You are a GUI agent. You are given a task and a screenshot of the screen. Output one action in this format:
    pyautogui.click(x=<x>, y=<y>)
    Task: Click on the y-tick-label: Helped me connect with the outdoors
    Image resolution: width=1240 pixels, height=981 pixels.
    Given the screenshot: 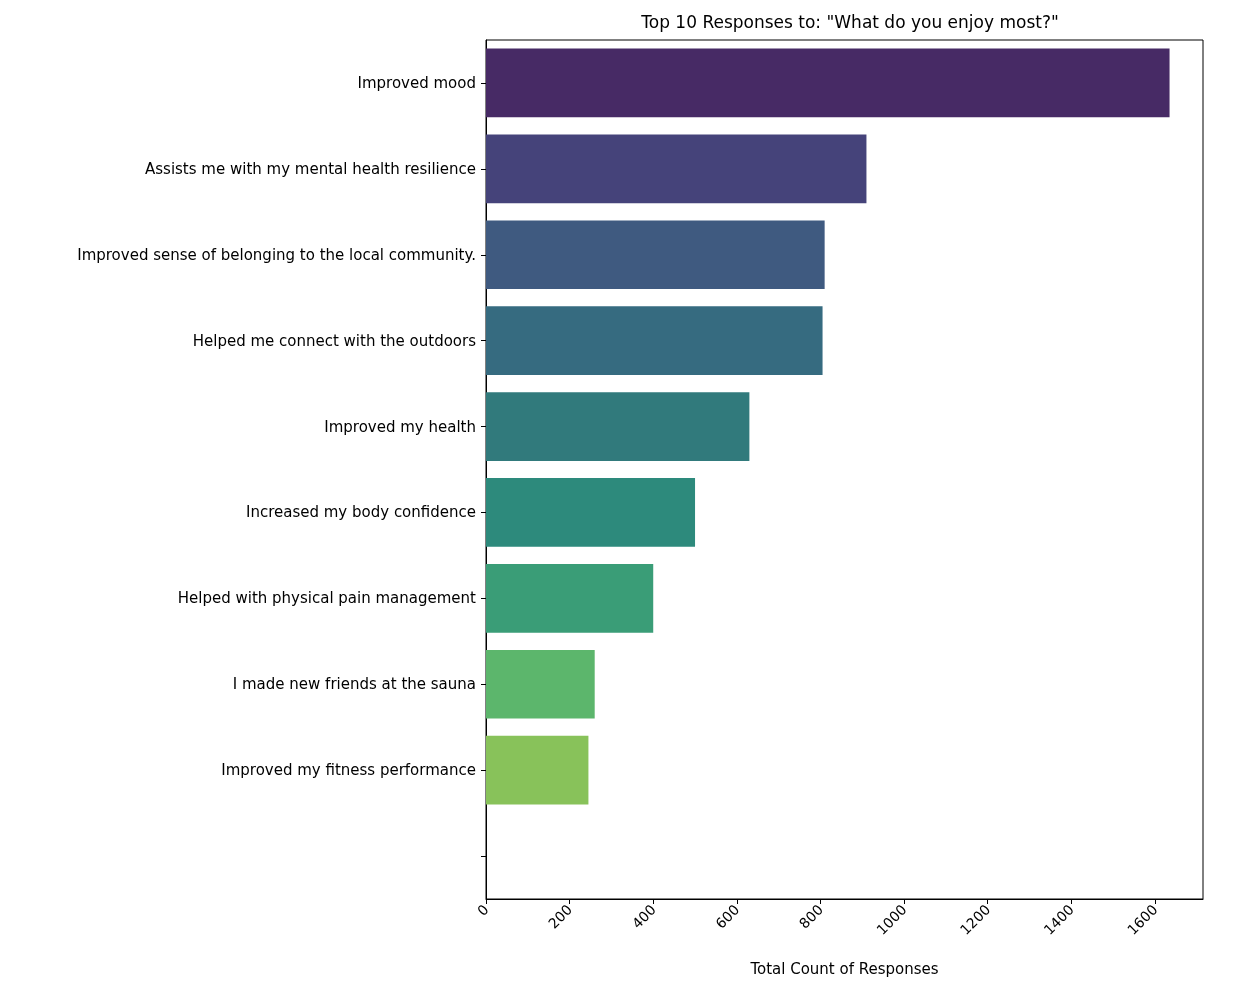 What is the action you would take?
    pyautogui.click(x=334, y=340)
    